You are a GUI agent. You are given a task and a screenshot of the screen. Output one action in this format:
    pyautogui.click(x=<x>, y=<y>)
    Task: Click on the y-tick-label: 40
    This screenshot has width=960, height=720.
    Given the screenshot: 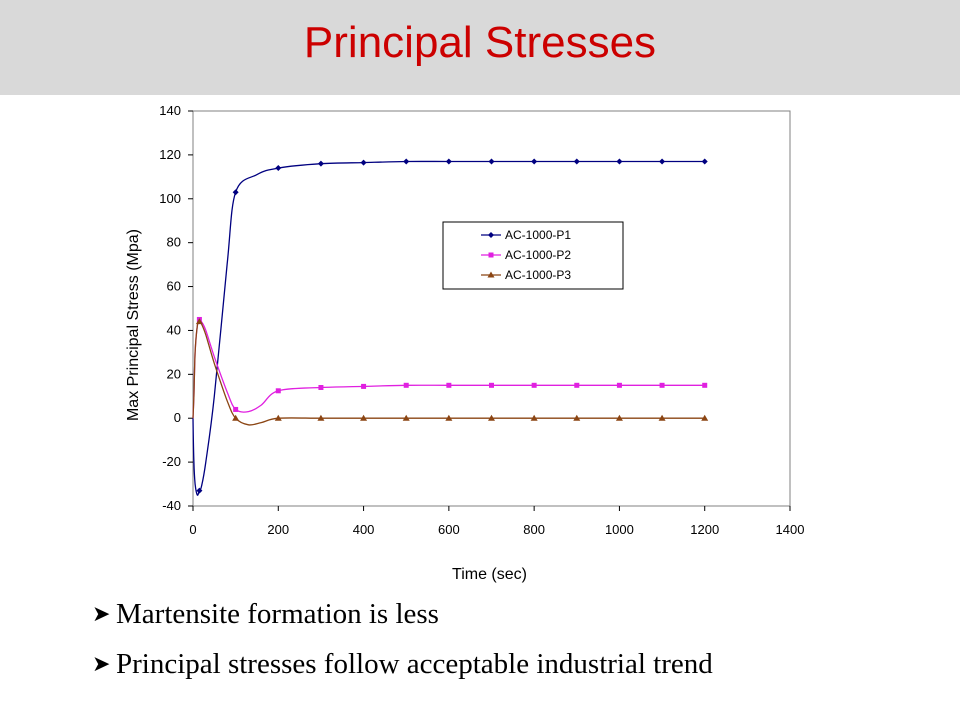 What is the action you would take?
    pyautogui.click(x=174, y=329)
    